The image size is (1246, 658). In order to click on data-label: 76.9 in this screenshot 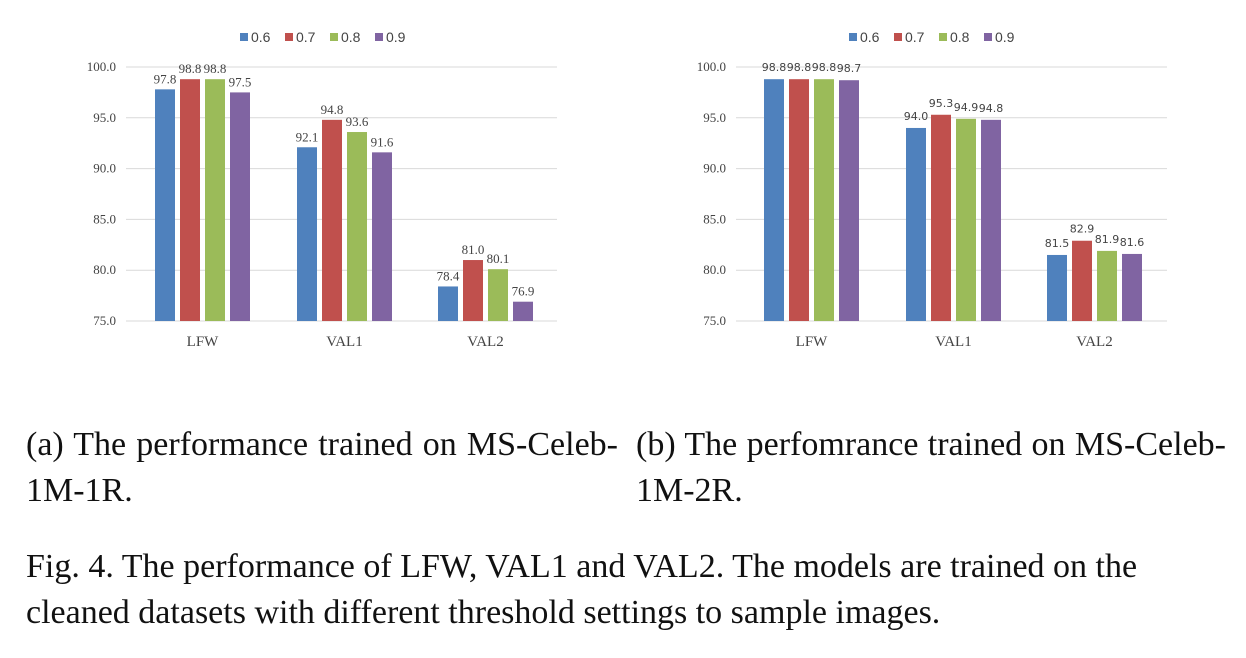, I will do `click(523, 291)`.